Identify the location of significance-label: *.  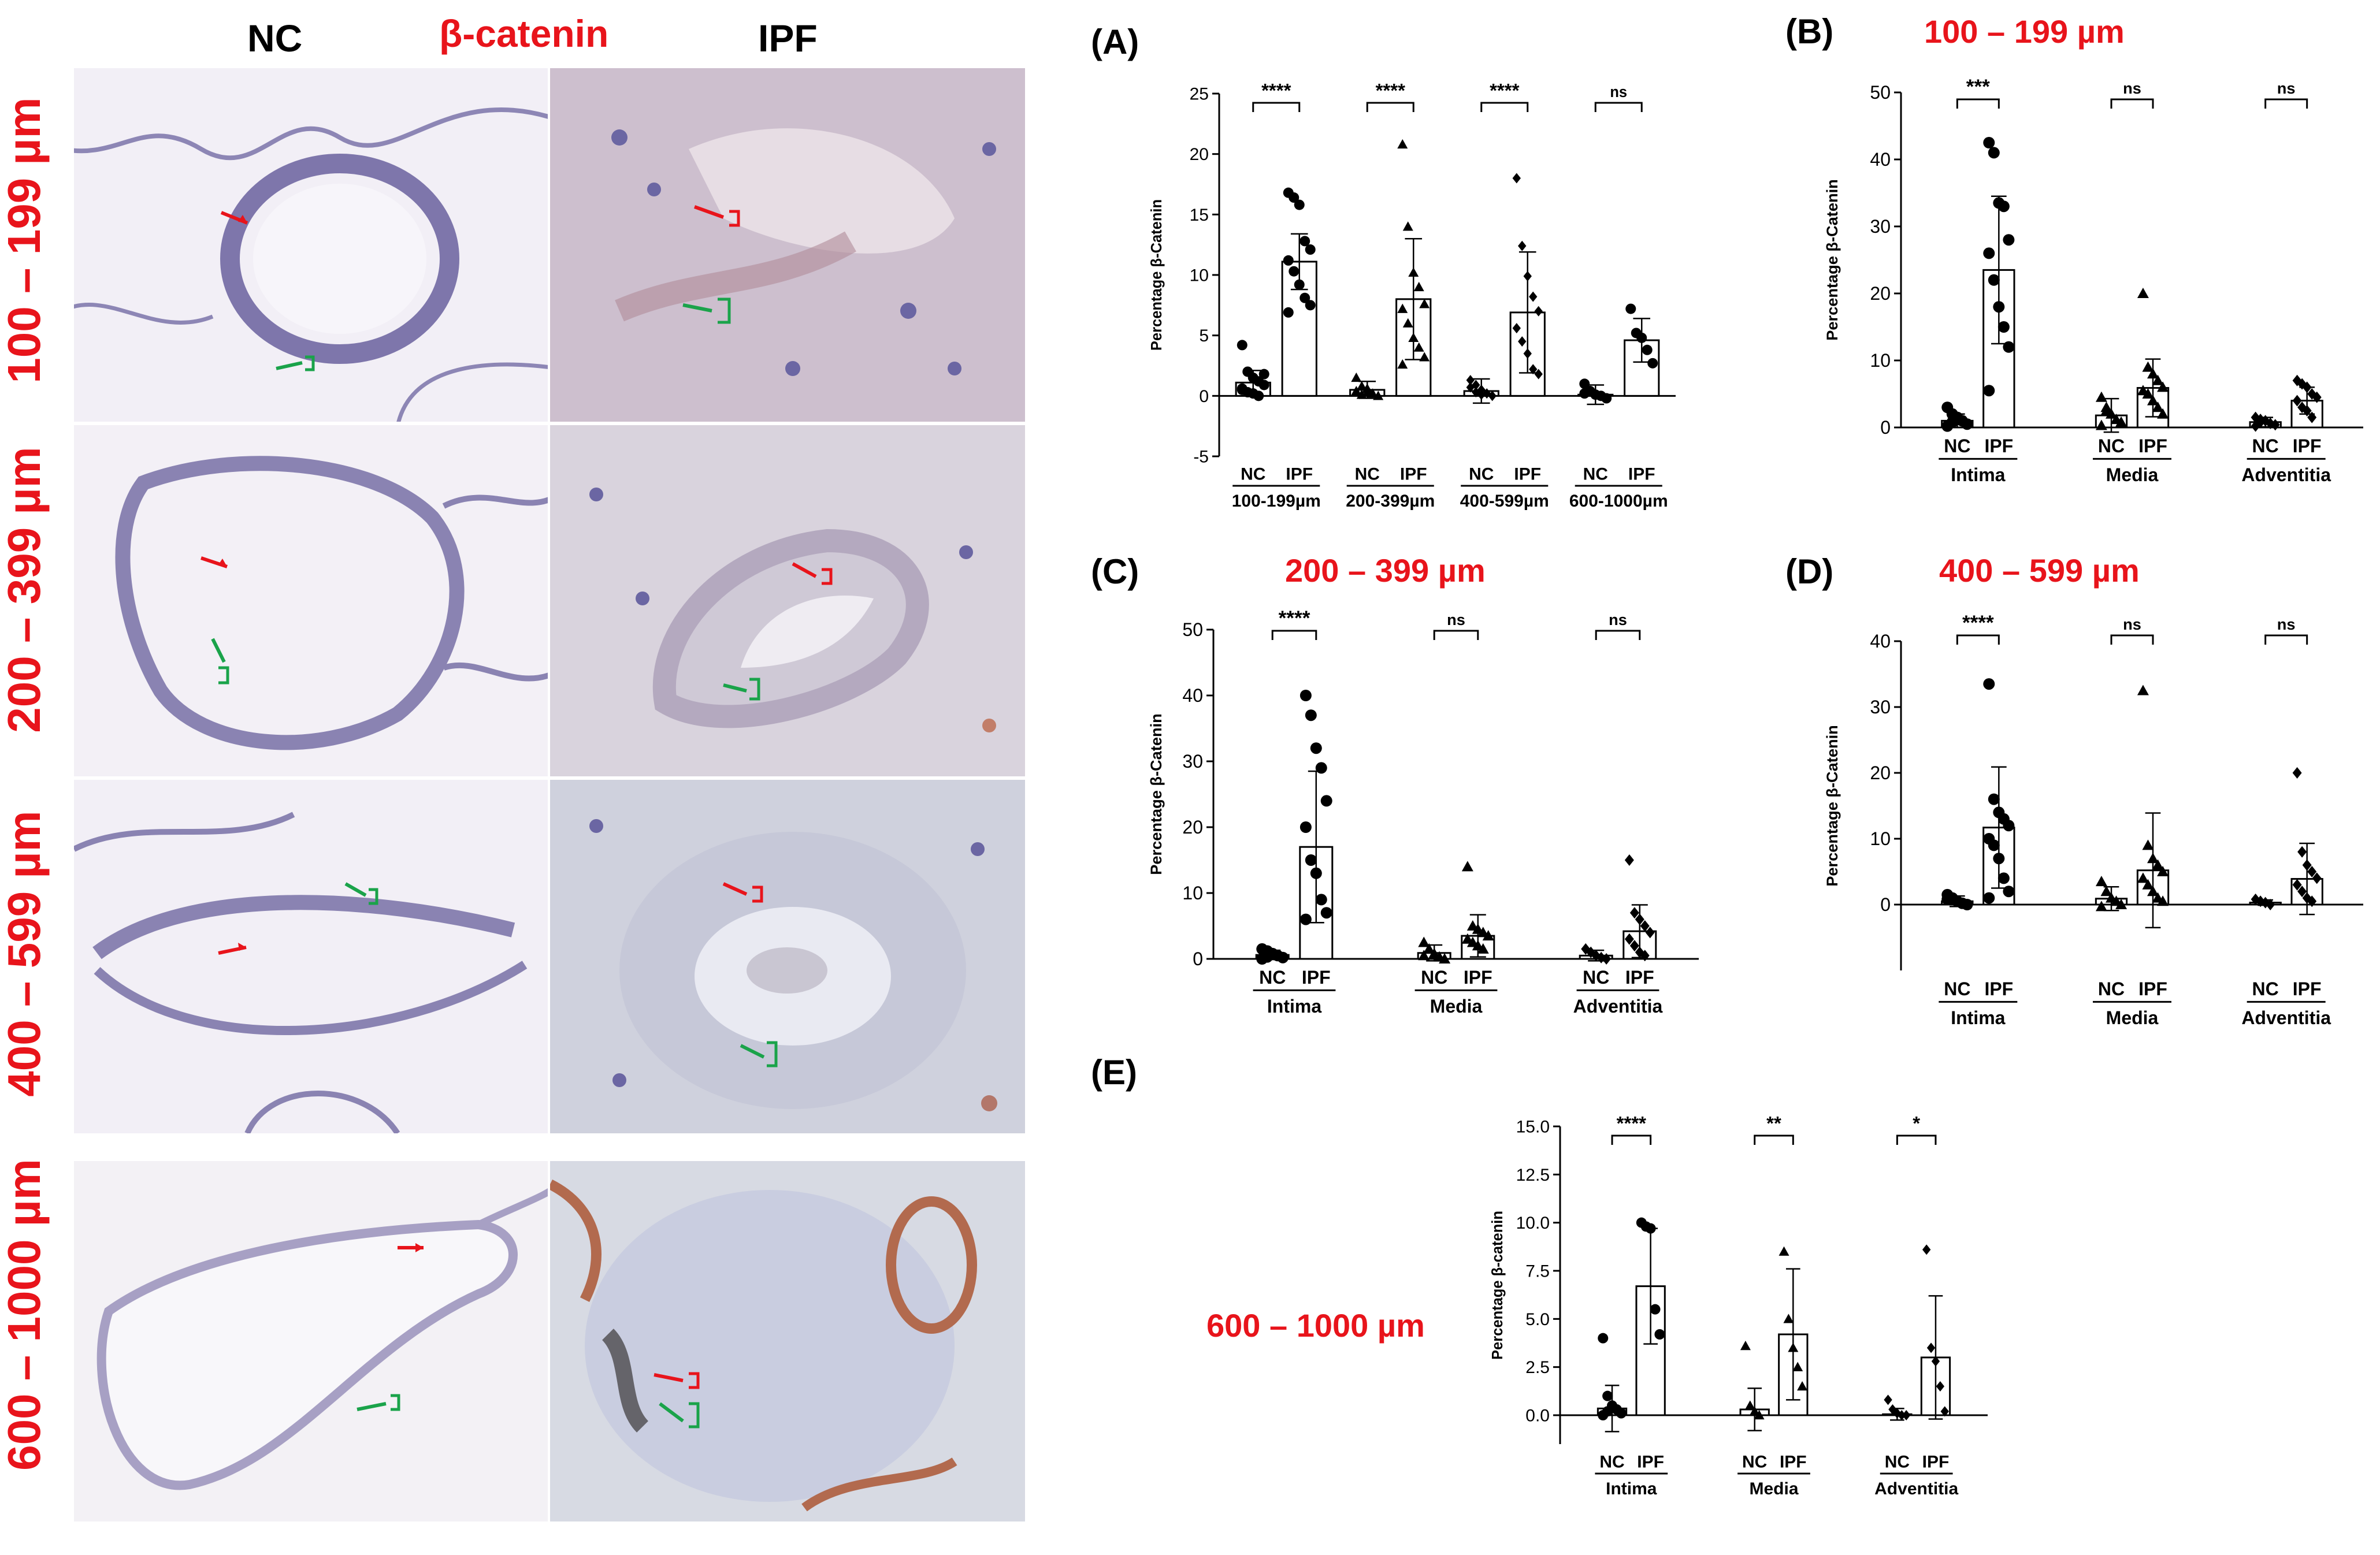
(1916, 1123).